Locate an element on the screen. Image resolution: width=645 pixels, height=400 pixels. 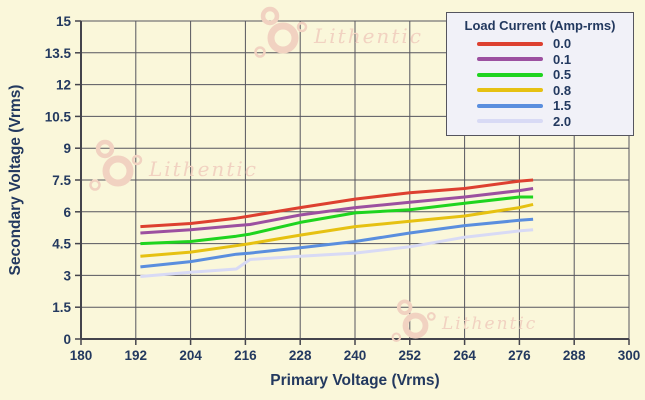
series-line-0.5 is located at coordinates (337, 220).